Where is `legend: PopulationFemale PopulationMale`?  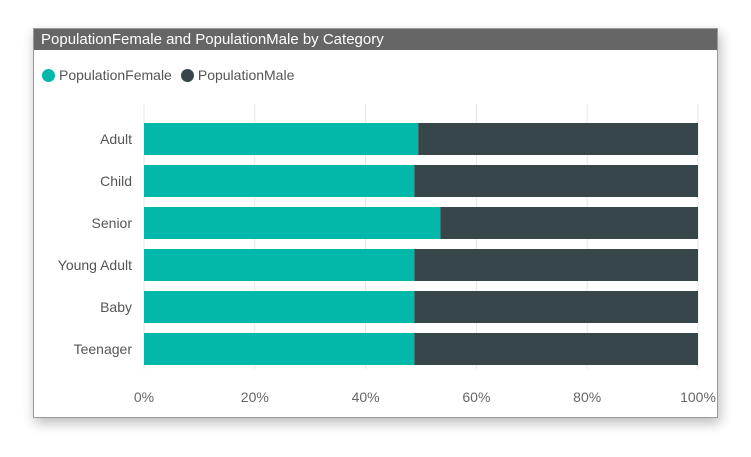
legend: PopulationFemale PopulationMale is located at coordinates (172, 75).